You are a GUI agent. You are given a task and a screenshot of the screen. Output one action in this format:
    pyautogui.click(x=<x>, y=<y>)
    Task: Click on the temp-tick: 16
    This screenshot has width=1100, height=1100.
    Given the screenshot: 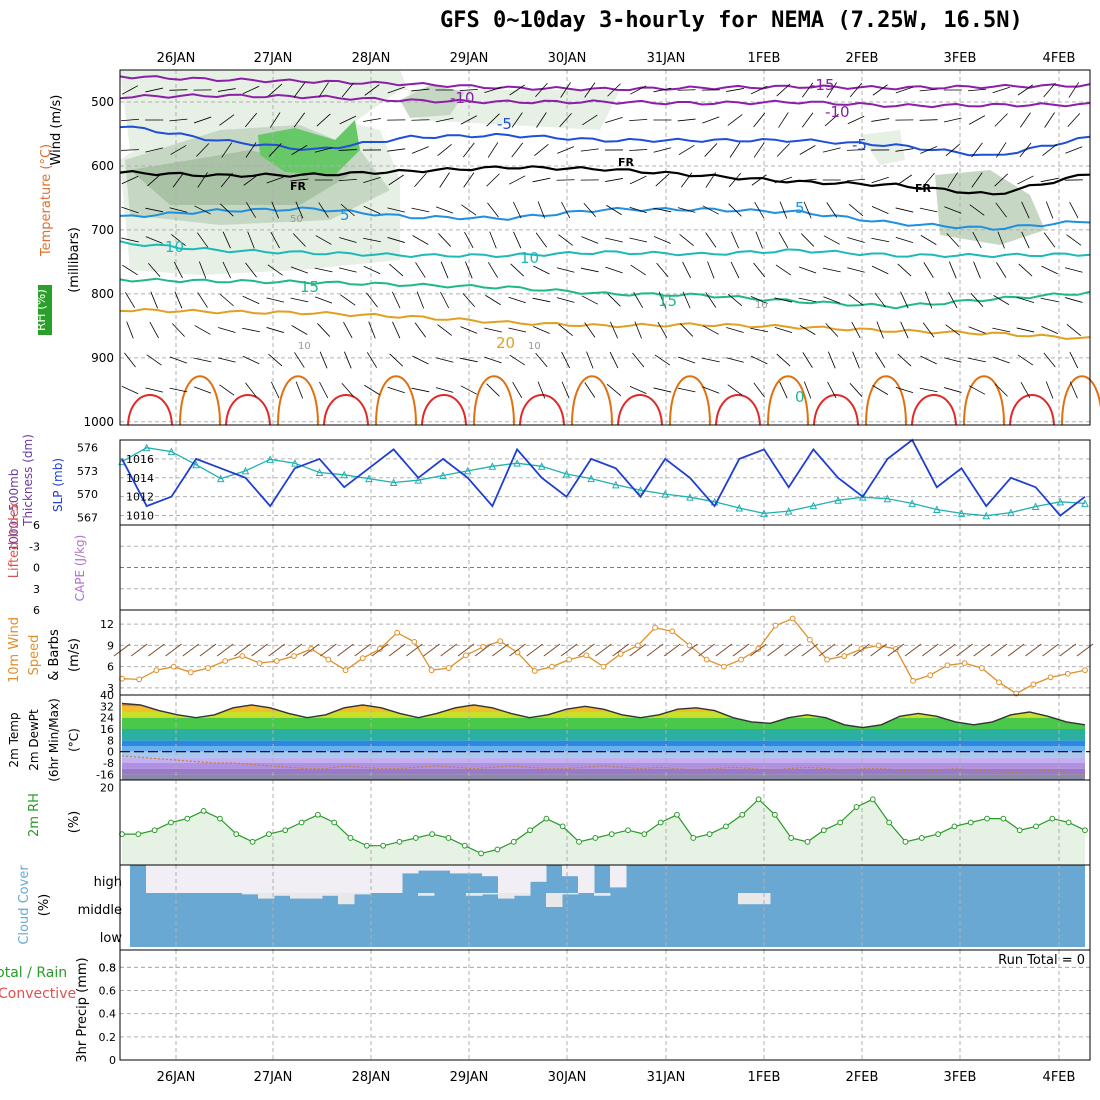 What is the action you would take?
    pyautogui.click(x=107, y=729)
    